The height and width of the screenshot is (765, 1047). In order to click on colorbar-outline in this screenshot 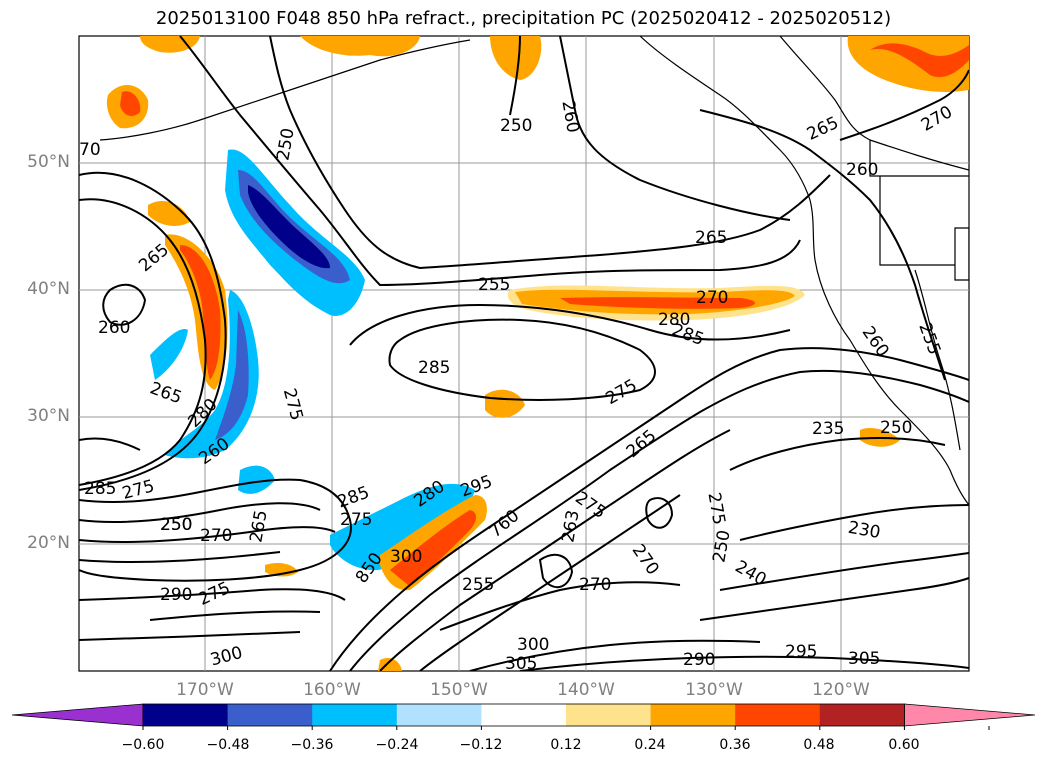, I will do `click(523, 715)`.